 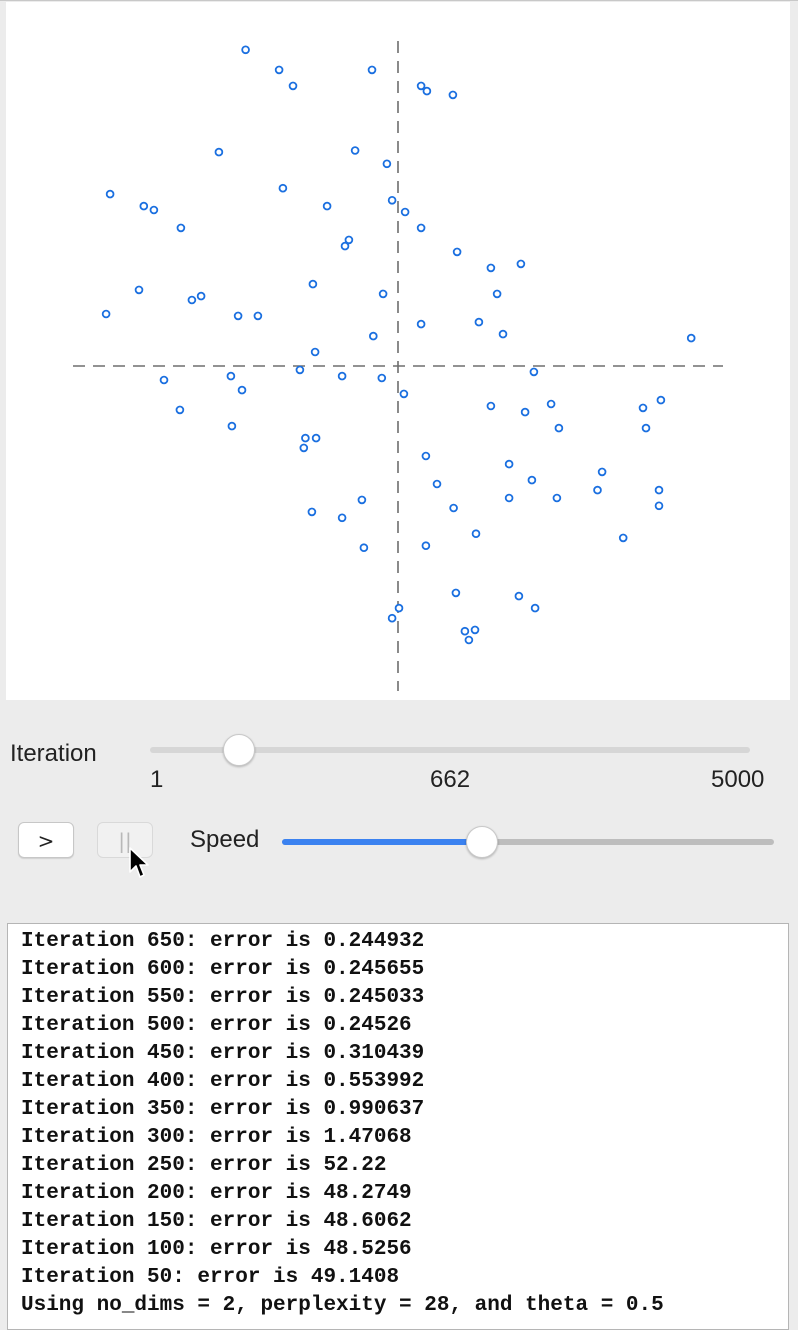 I want to click on iteration-label: Iteration, so click(x=53, y=753).